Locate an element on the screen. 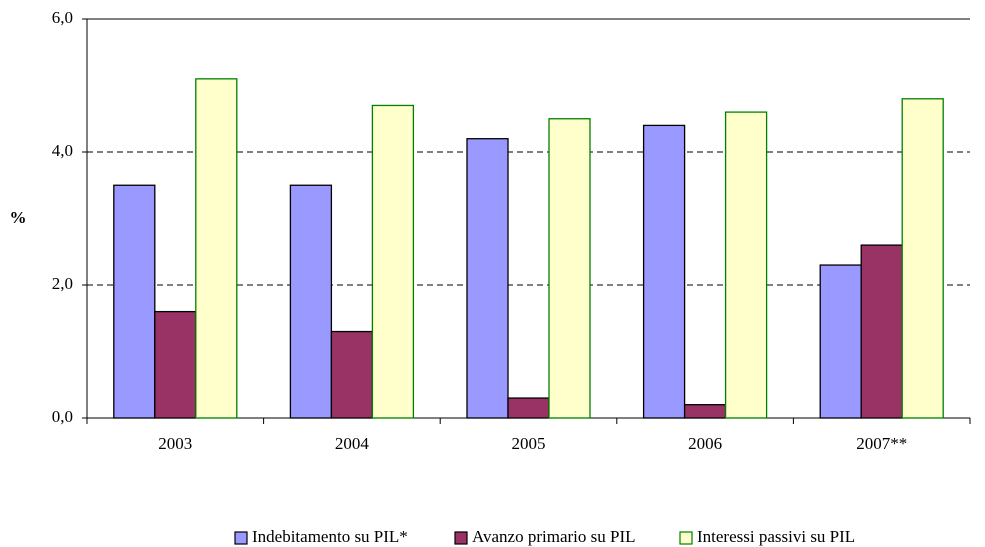  x-tick-label: 2003 is located at coordinates (175, 443).